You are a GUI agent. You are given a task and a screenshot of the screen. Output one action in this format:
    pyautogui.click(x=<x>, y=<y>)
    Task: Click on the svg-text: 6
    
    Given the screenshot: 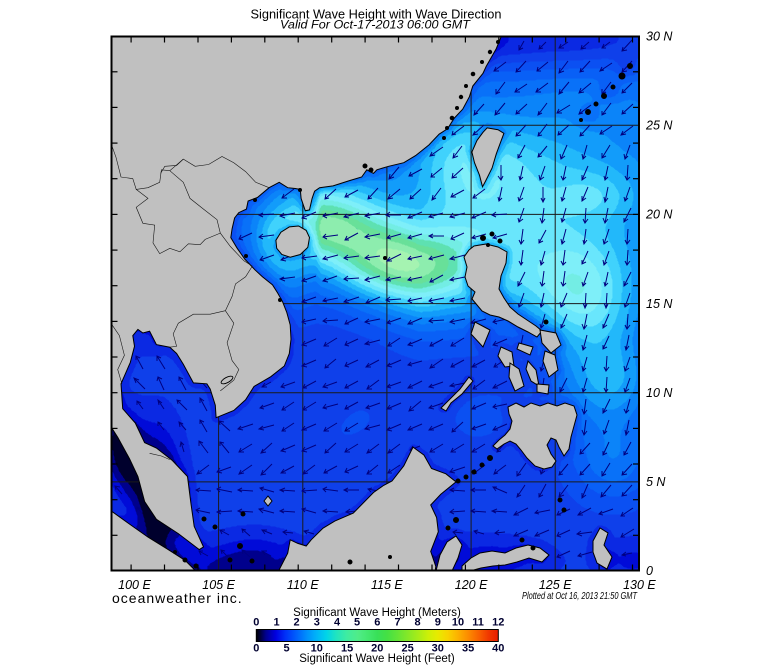 What is the action you would take?
    pyautogui.click(x=377, y=623)
    